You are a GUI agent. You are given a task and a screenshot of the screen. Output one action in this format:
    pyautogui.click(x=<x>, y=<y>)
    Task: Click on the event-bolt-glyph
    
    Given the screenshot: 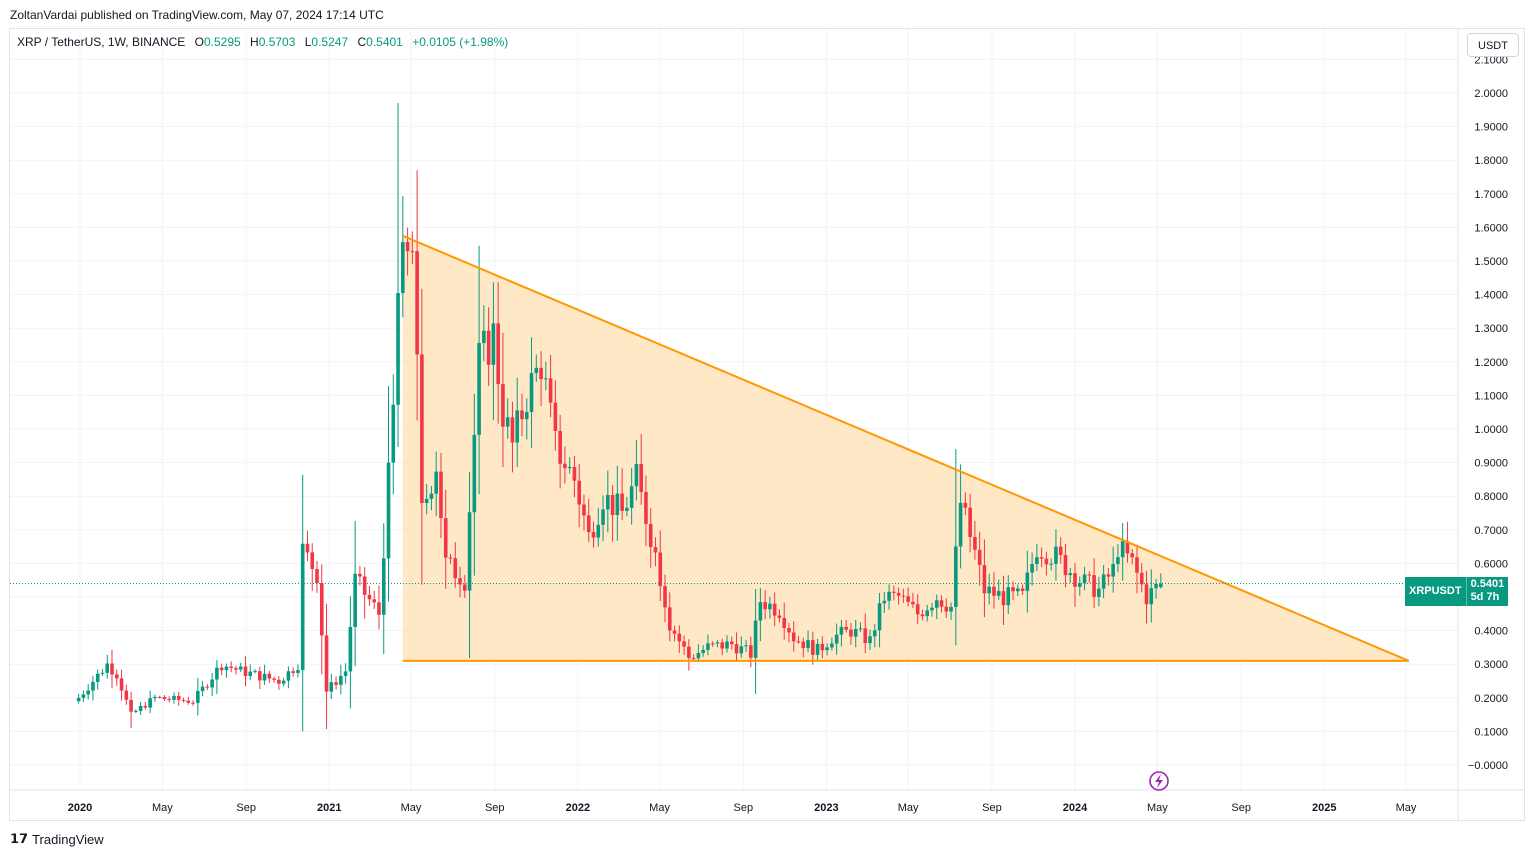 What is the action you would take?
    pyautogui.click(x=1159, y=781)
    